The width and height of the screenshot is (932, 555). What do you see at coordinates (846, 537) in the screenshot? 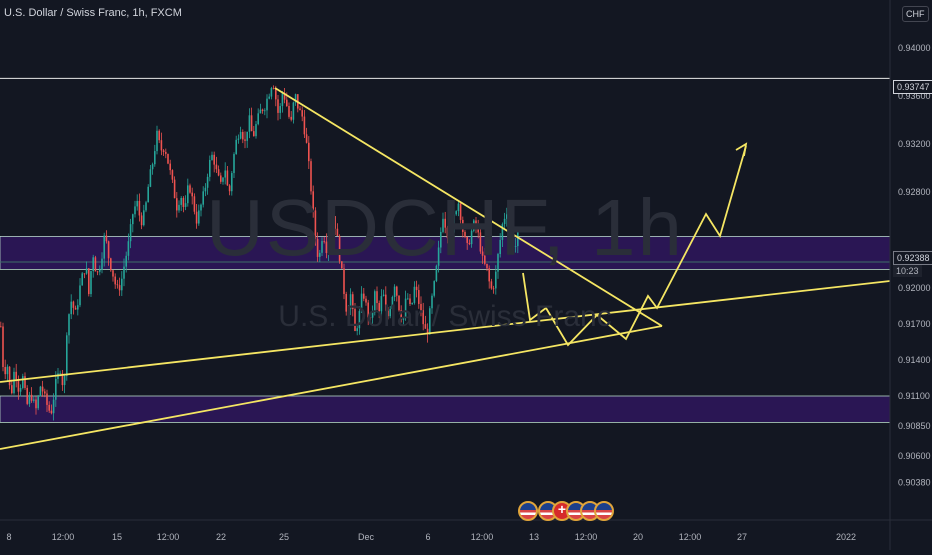
I see `time-tick-label: 2022` at bounding box center [846, 537].